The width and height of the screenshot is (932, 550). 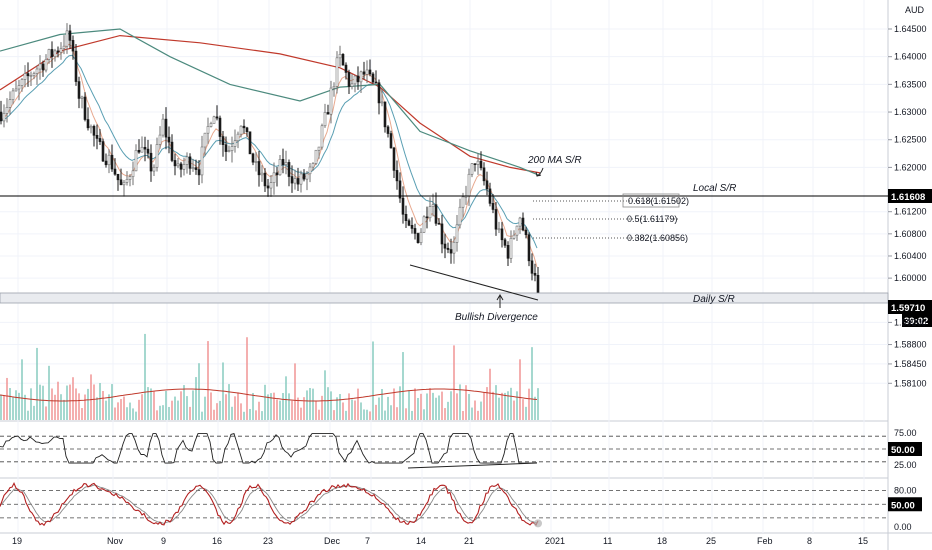 I want to click on axis-unit: AUD, so click(x=915, y=10).